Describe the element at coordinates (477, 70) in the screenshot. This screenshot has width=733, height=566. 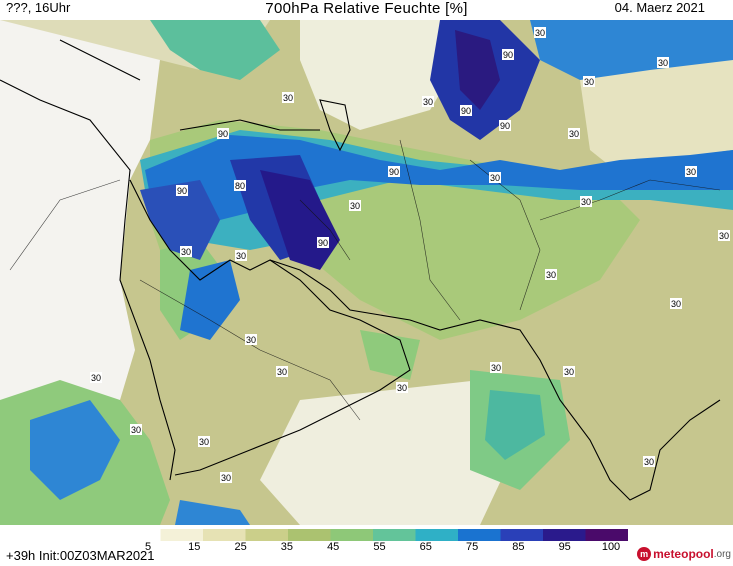
I see `violet-north` at that location.